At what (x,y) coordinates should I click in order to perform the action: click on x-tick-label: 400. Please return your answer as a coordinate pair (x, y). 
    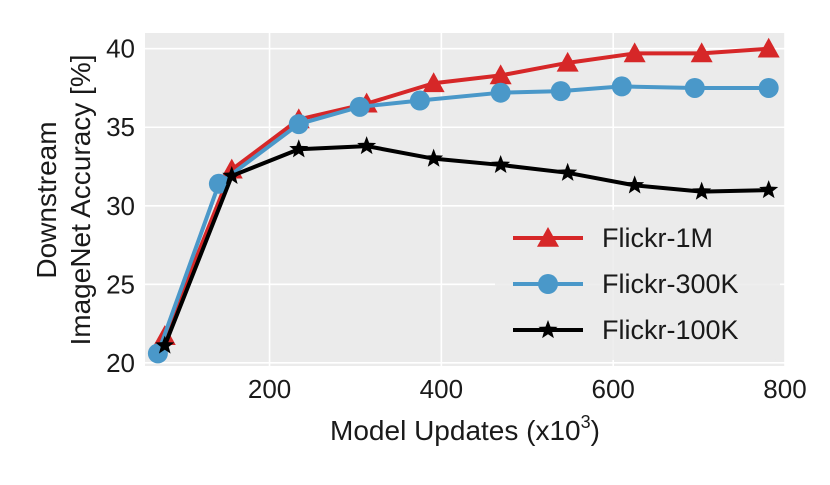
    Looking at the image, I should click on (441, 389).